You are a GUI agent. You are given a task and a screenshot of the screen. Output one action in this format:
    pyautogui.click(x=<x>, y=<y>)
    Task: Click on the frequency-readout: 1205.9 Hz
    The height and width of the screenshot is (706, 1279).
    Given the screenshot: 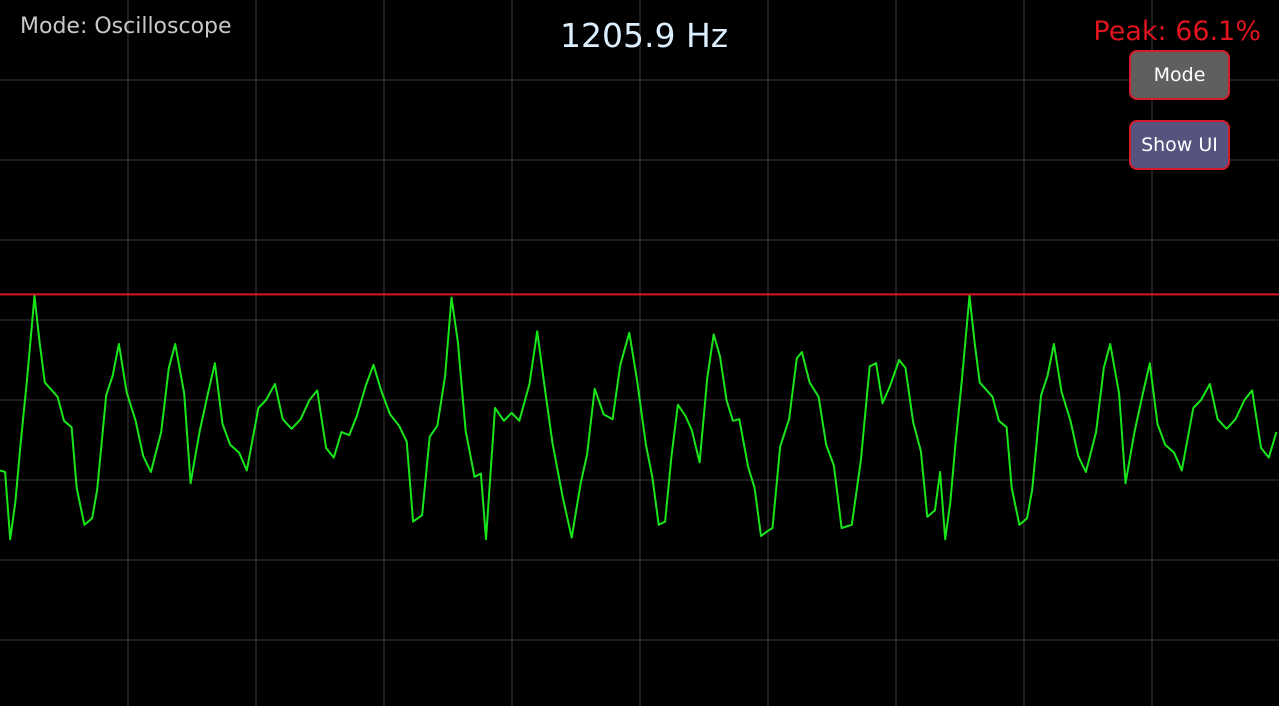 What is the action you would take?
    pyautogui.click(x=644, y=35)
    